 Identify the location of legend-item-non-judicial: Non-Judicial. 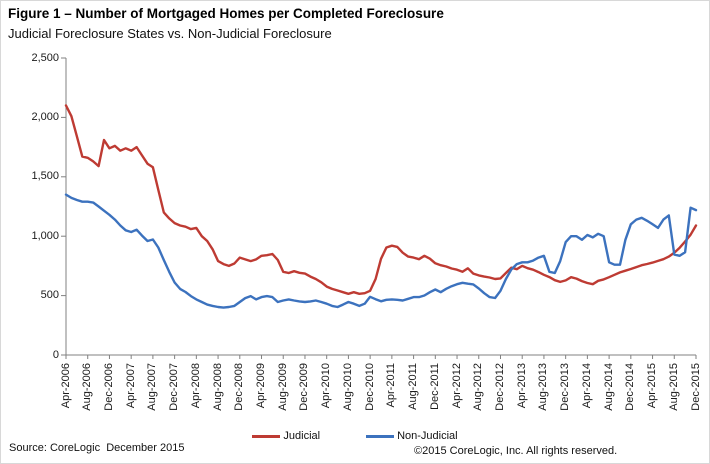
(412, 436).